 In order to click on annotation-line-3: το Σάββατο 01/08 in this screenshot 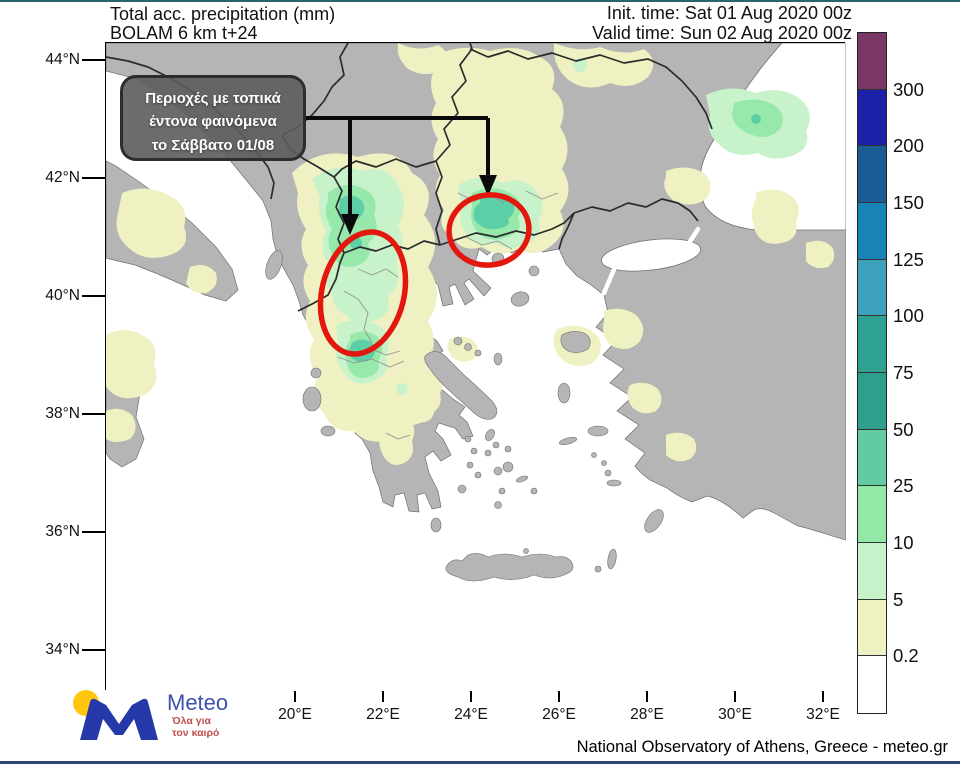, I will do `click(213, 145)`.